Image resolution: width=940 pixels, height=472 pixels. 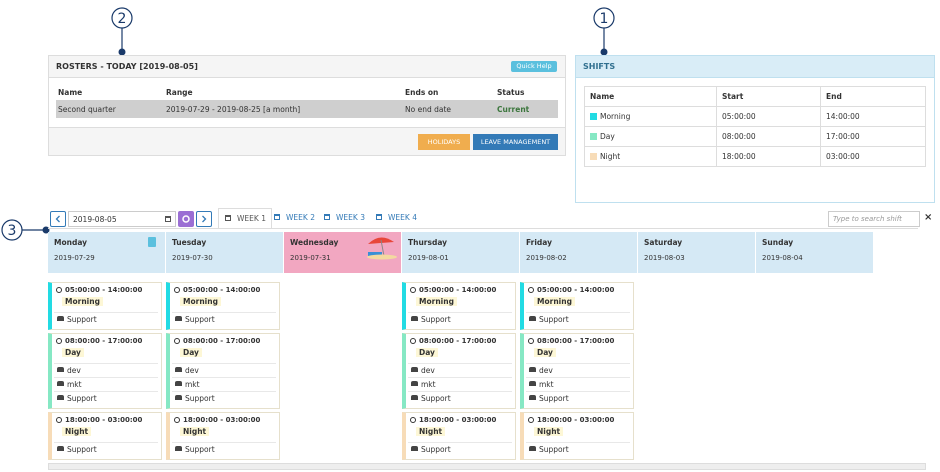 I want to click on shifts-header, so click(x=755, y=66).